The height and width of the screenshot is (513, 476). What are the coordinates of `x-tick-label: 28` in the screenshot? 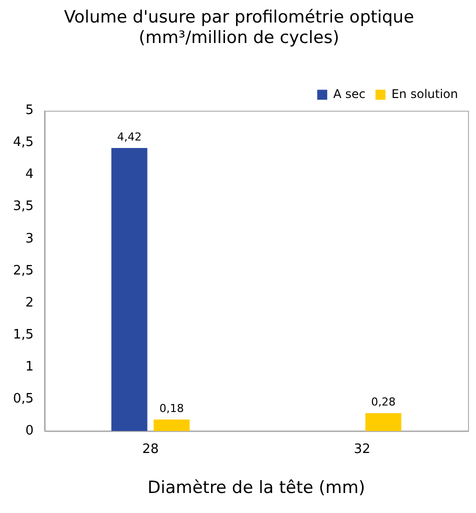 It's located at (150, 450).